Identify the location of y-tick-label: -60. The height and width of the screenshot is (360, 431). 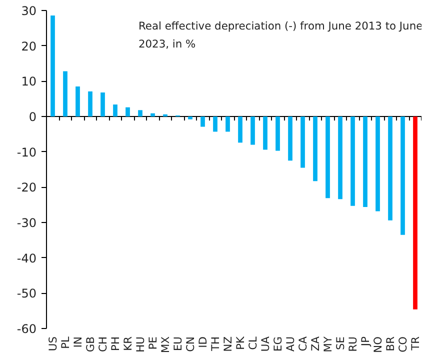
(26, 329).